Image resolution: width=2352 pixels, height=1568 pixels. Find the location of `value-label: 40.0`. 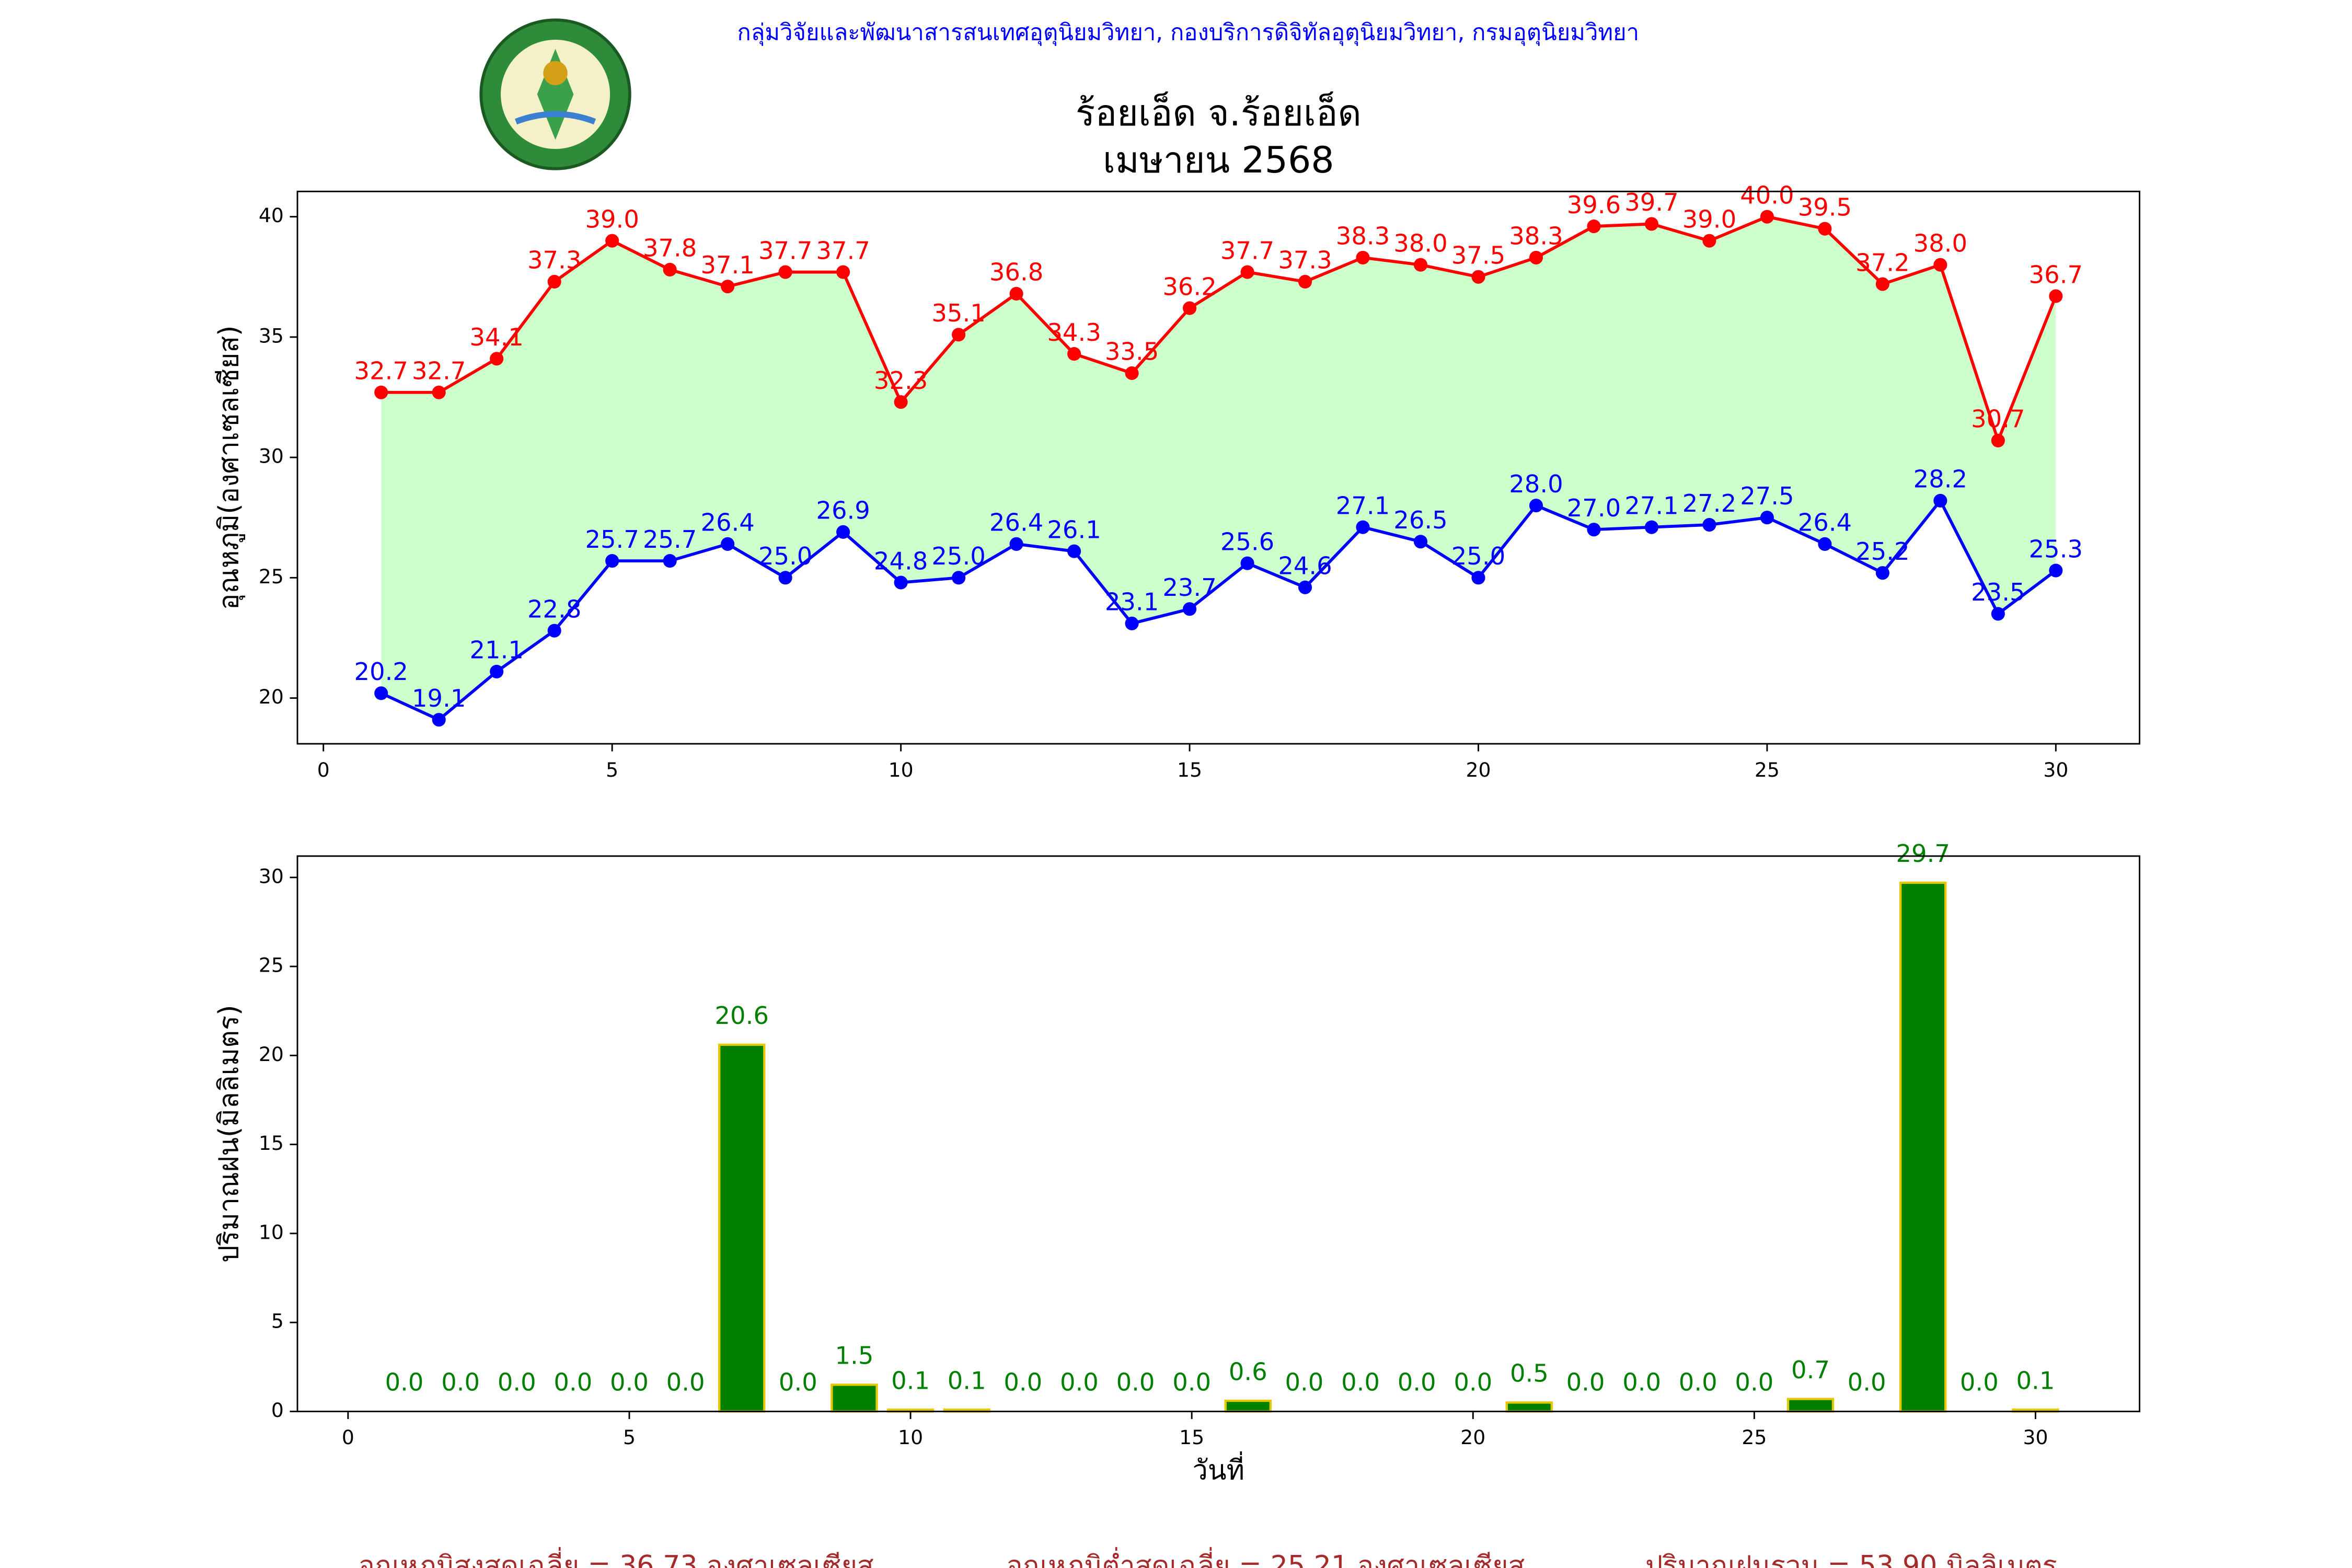

value-label: 40.0 is located at coordinates (1767, 195).